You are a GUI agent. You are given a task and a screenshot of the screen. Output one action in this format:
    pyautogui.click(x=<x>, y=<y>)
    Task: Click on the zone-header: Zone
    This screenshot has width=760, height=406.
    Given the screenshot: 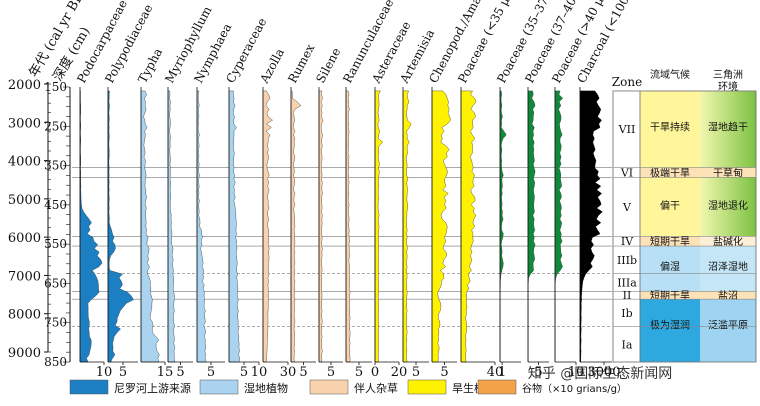 What is the action you would take?
    pyautogui.click(x=627, y=82)
    